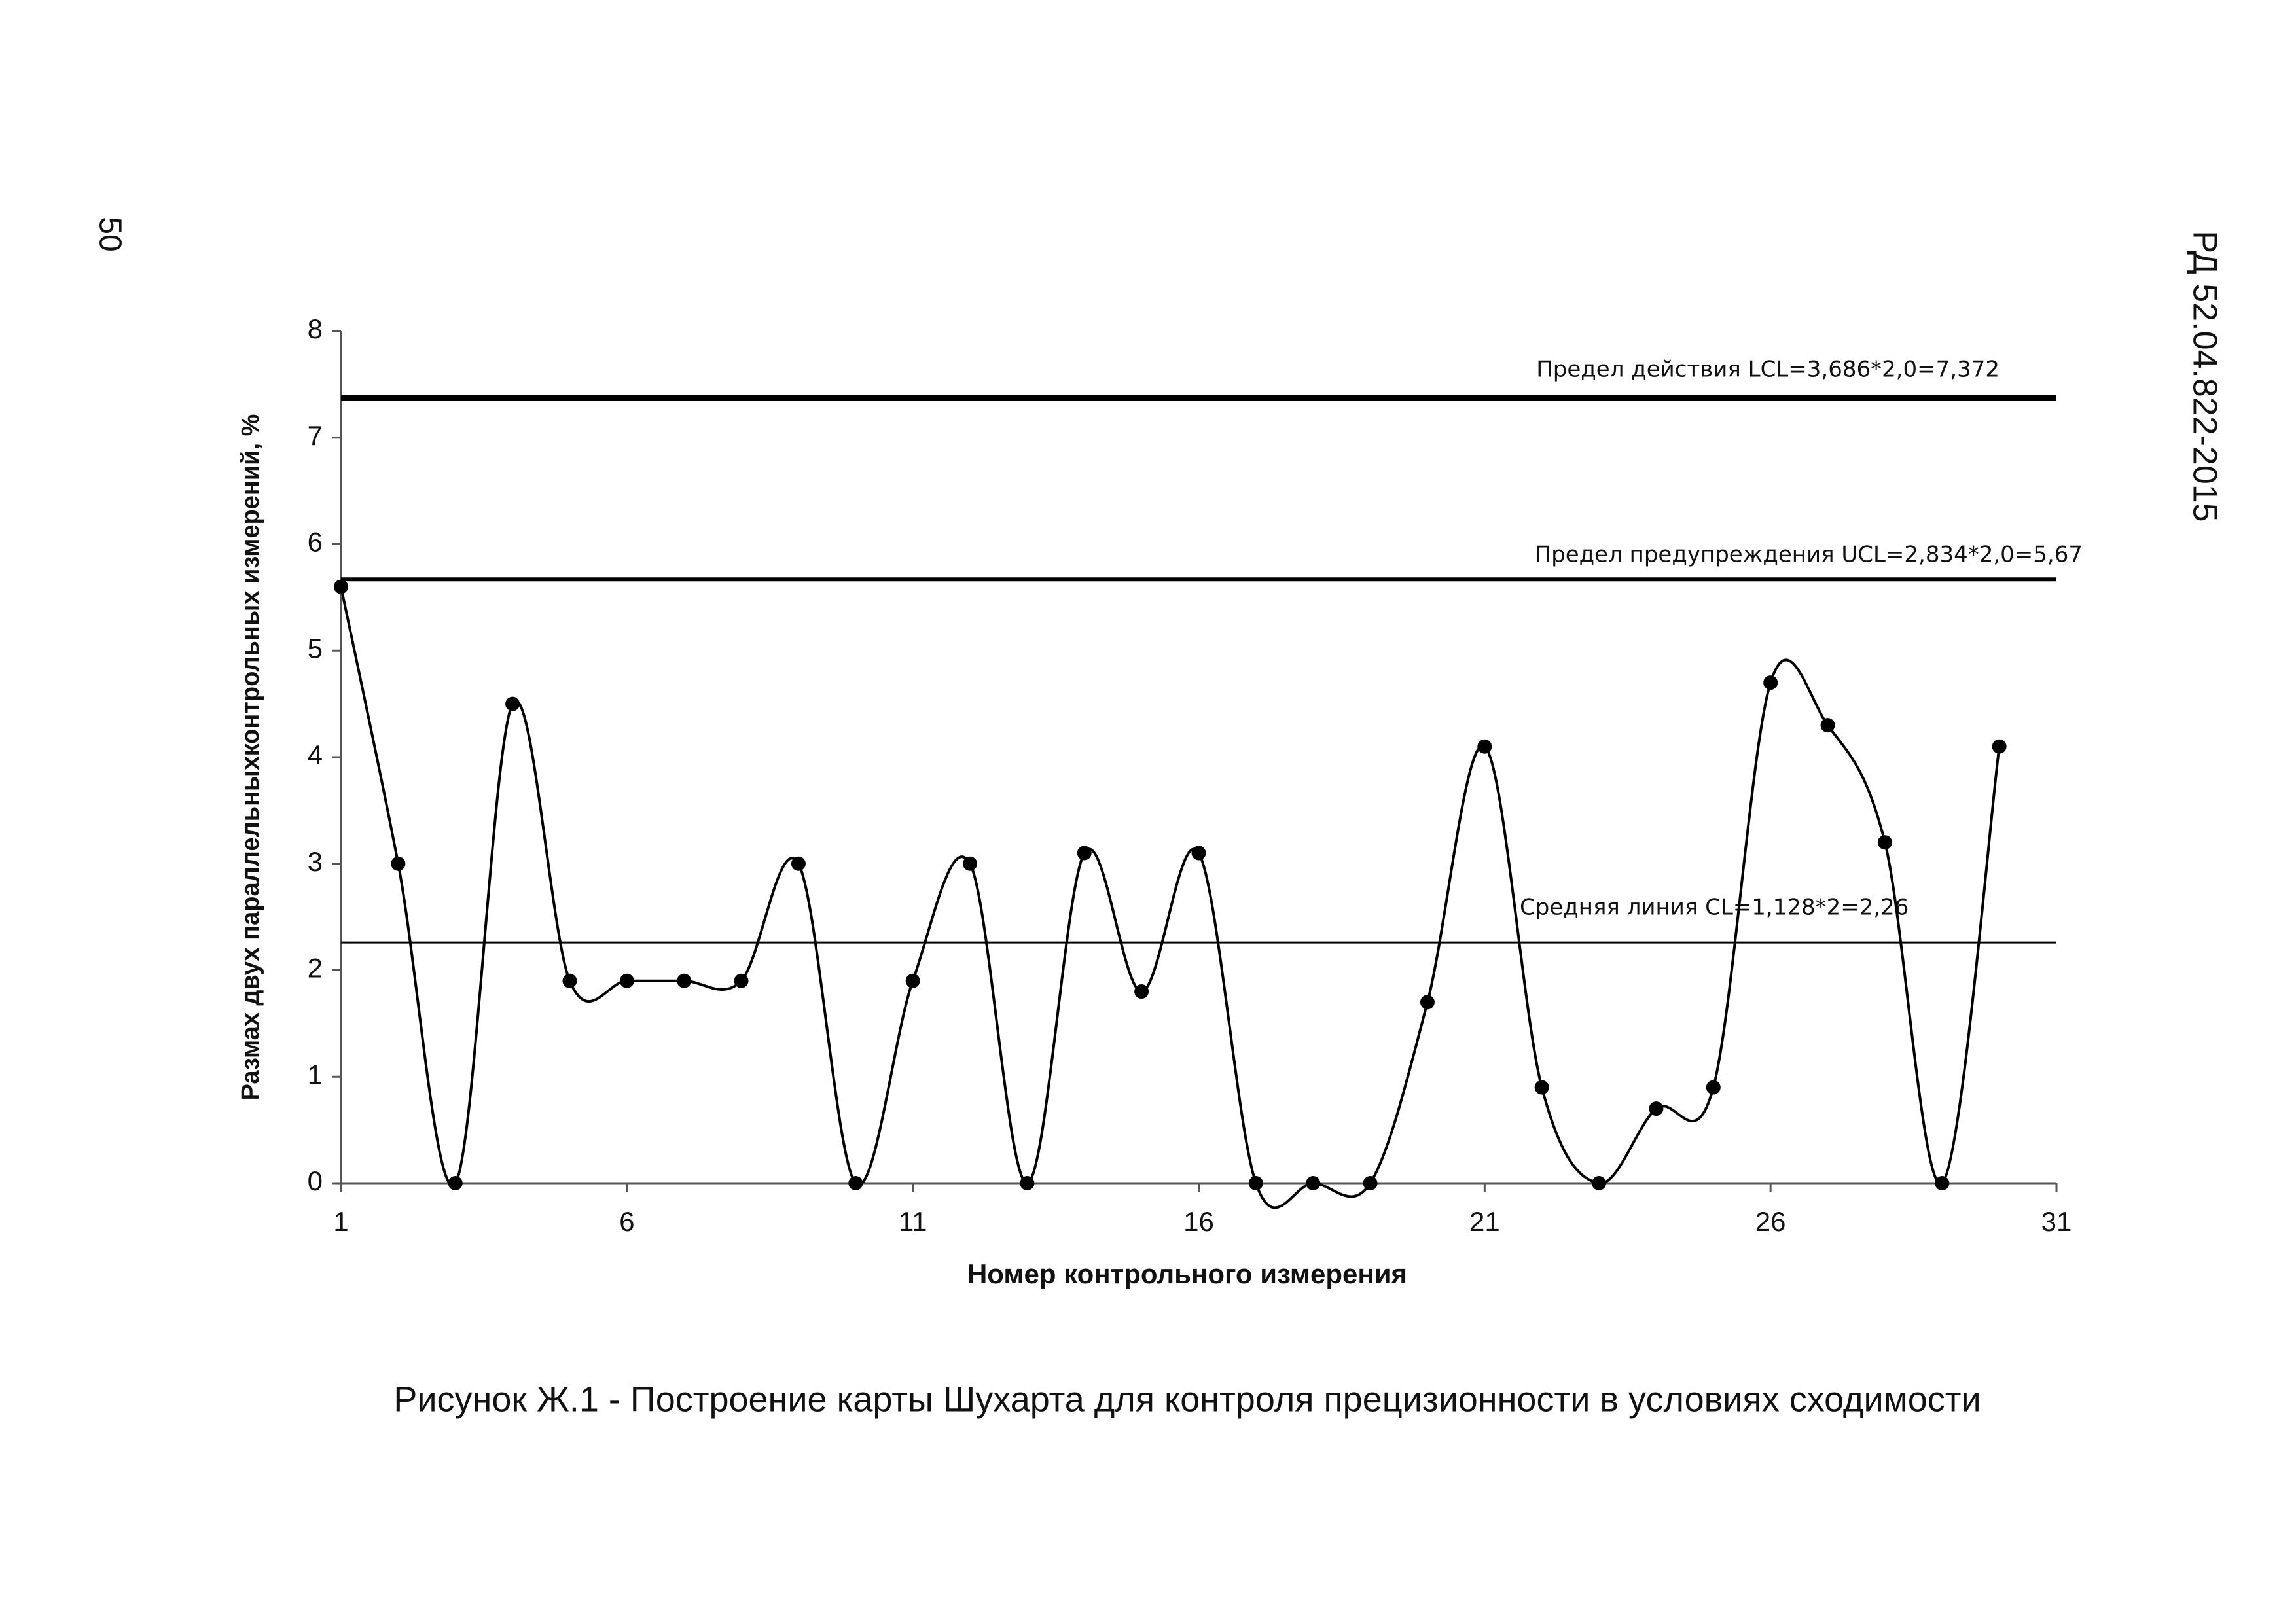 The image size is (2296, 1623). I want to click on x-tick-label: 6, so click(626, 1222).